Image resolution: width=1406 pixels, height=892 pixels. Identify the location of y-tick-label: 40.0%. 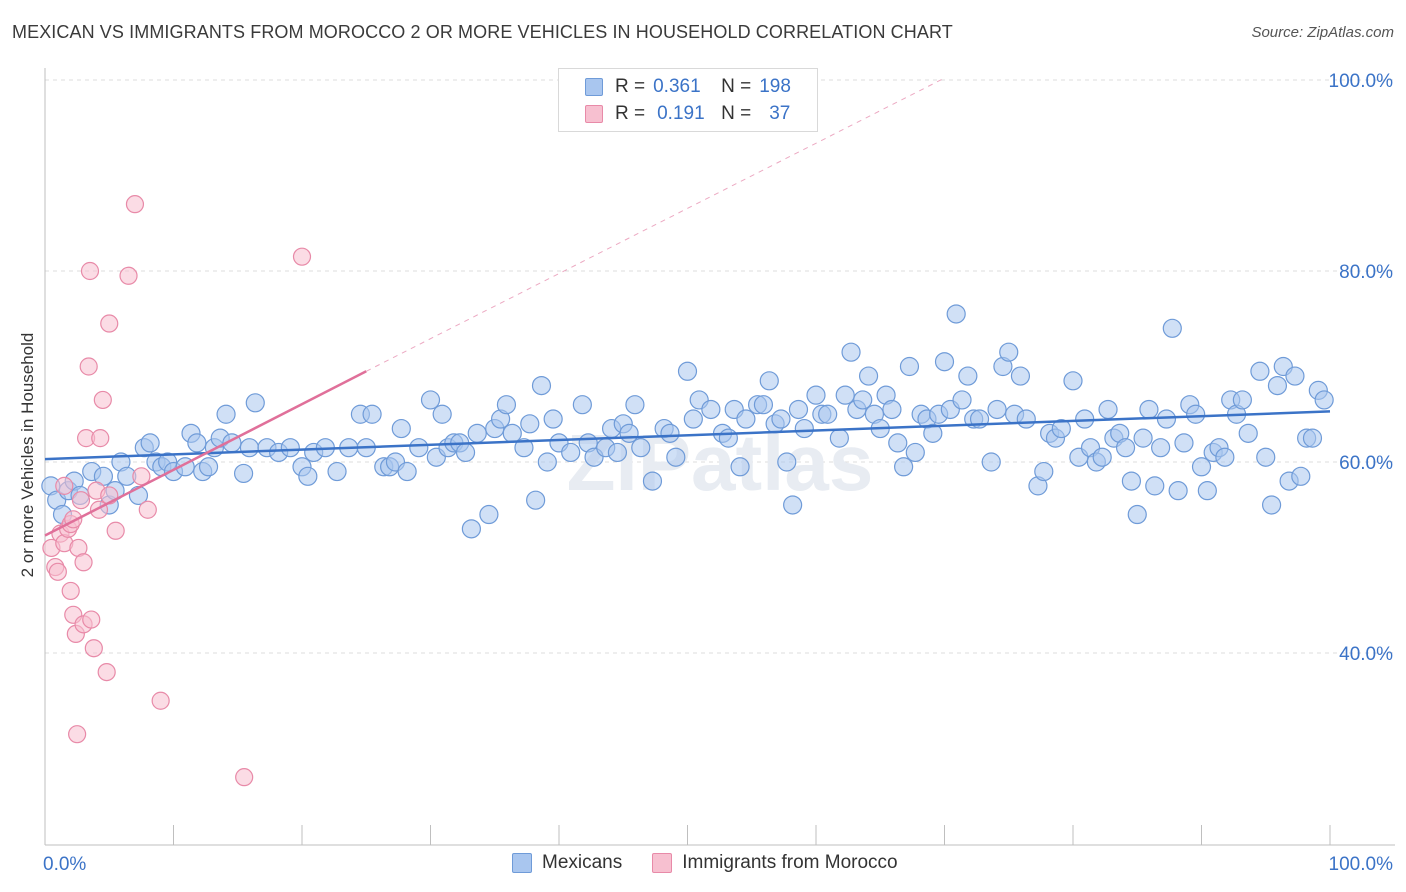
(1366, 654).